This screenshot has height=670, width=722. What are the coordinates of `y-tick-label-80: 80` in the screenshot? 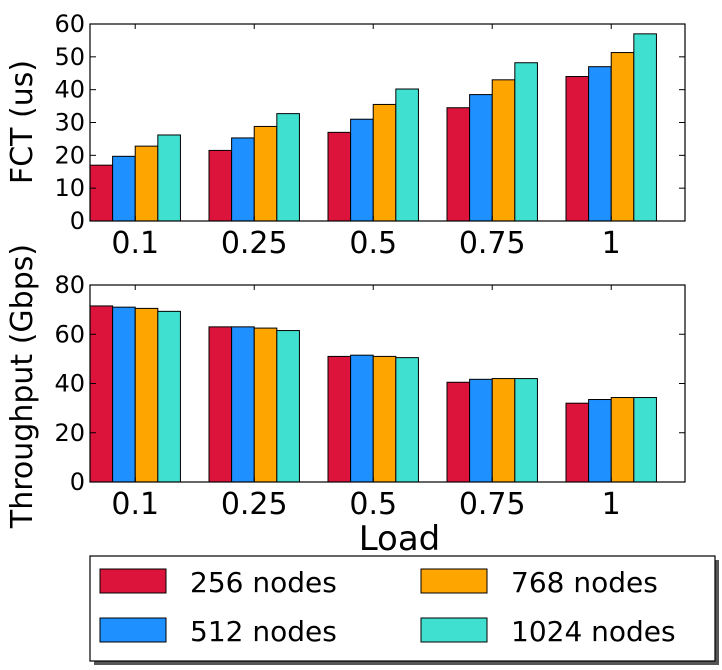 It's located at (69, 285).